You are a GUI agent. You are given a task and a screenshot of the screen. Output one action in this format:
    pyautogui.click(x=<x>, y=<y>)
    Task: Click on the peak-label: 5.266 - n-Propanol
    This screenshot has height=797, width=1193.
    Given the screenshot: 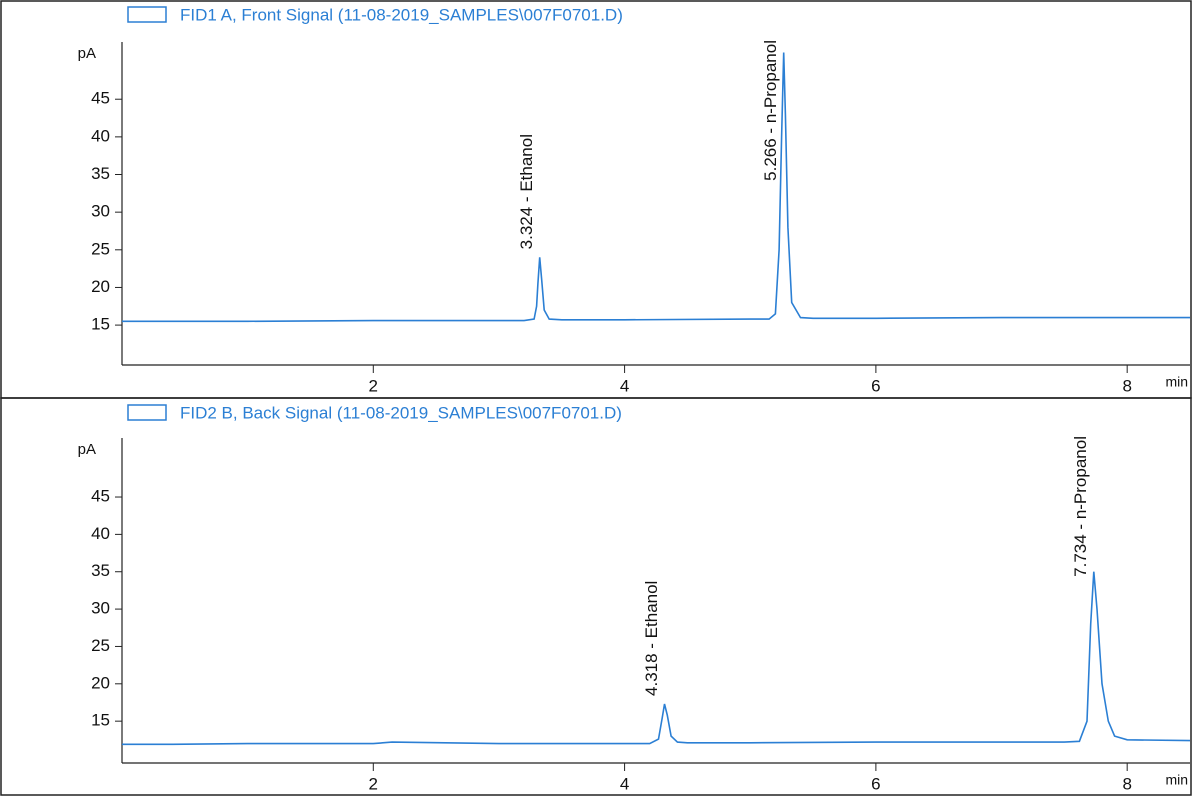 What is the action you would take?
    pyautogui.click(x=770, y=110)
    